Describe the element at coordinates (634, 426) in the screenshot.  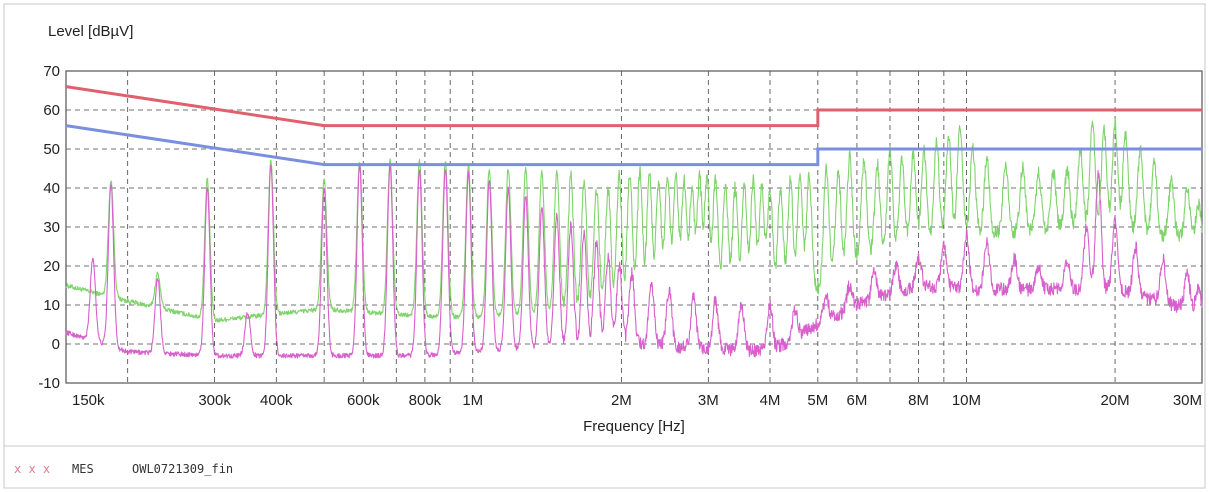
I see `x-axis-title: Frequency [Hz]` at that location.